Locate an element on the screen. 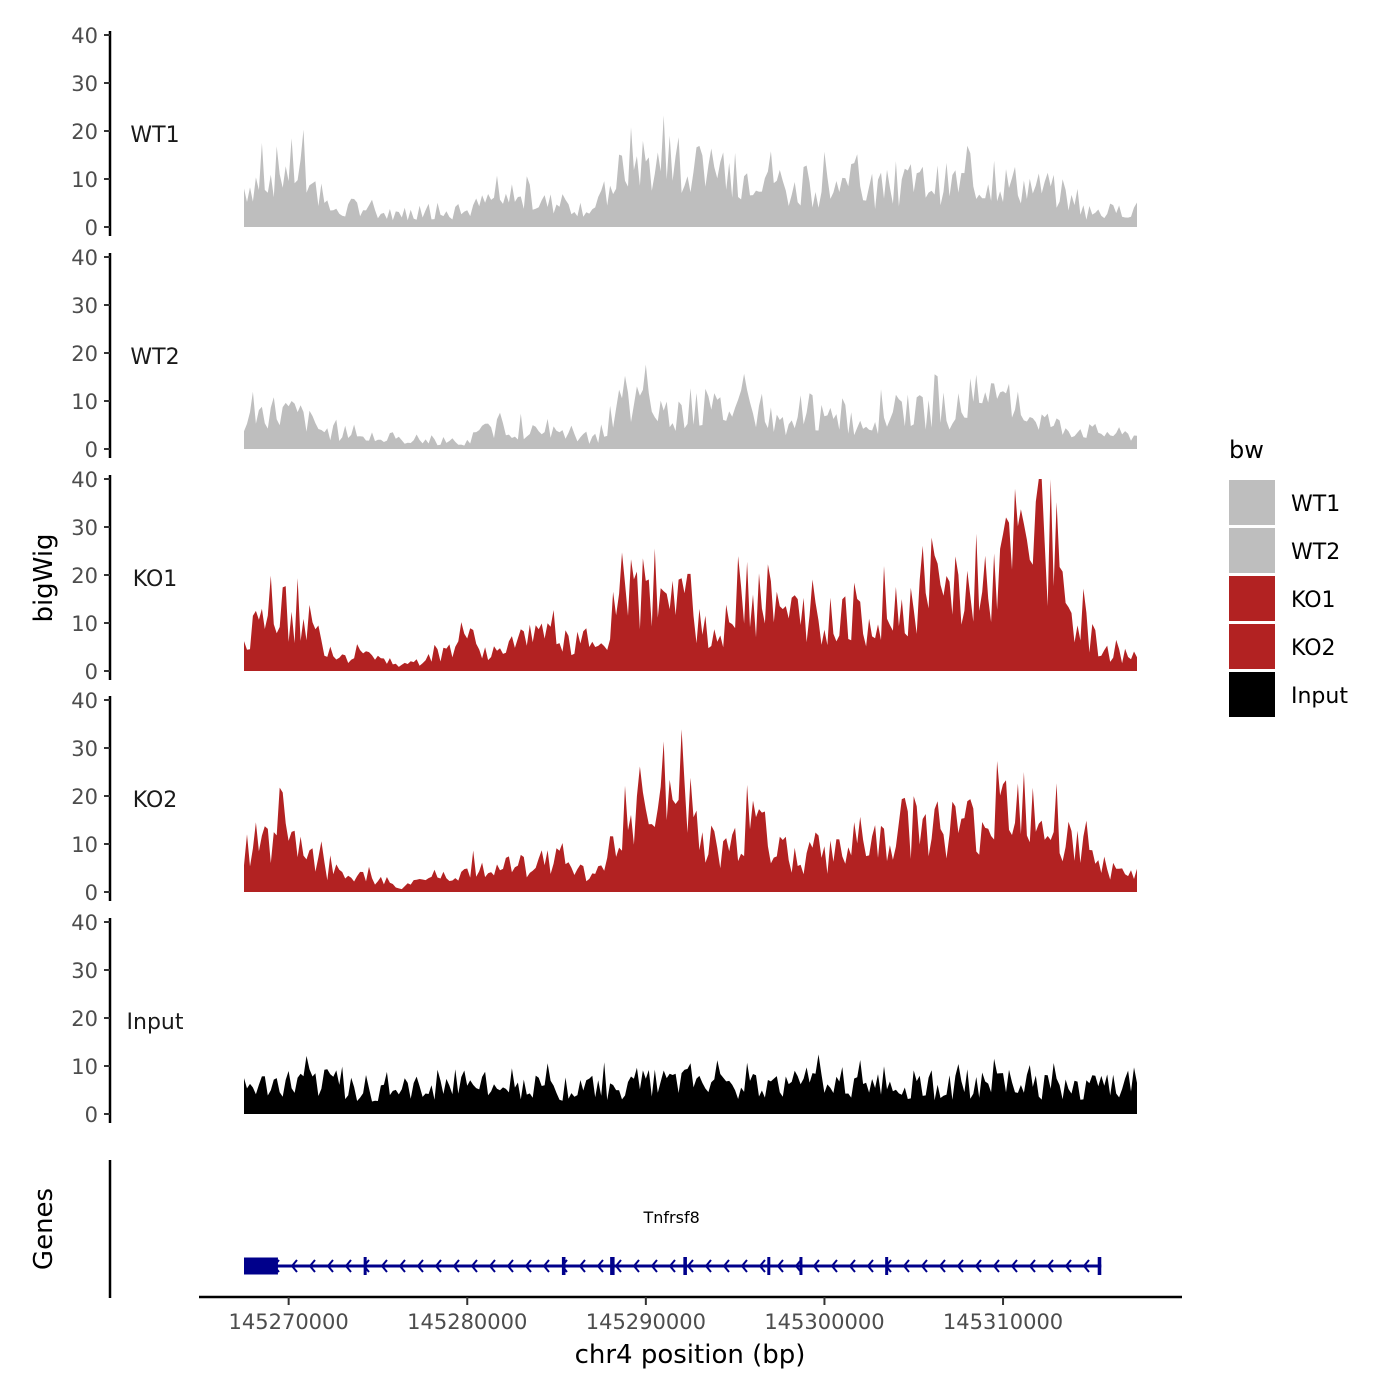  legend-label: WT2 is located at coordinates (1315, 552).